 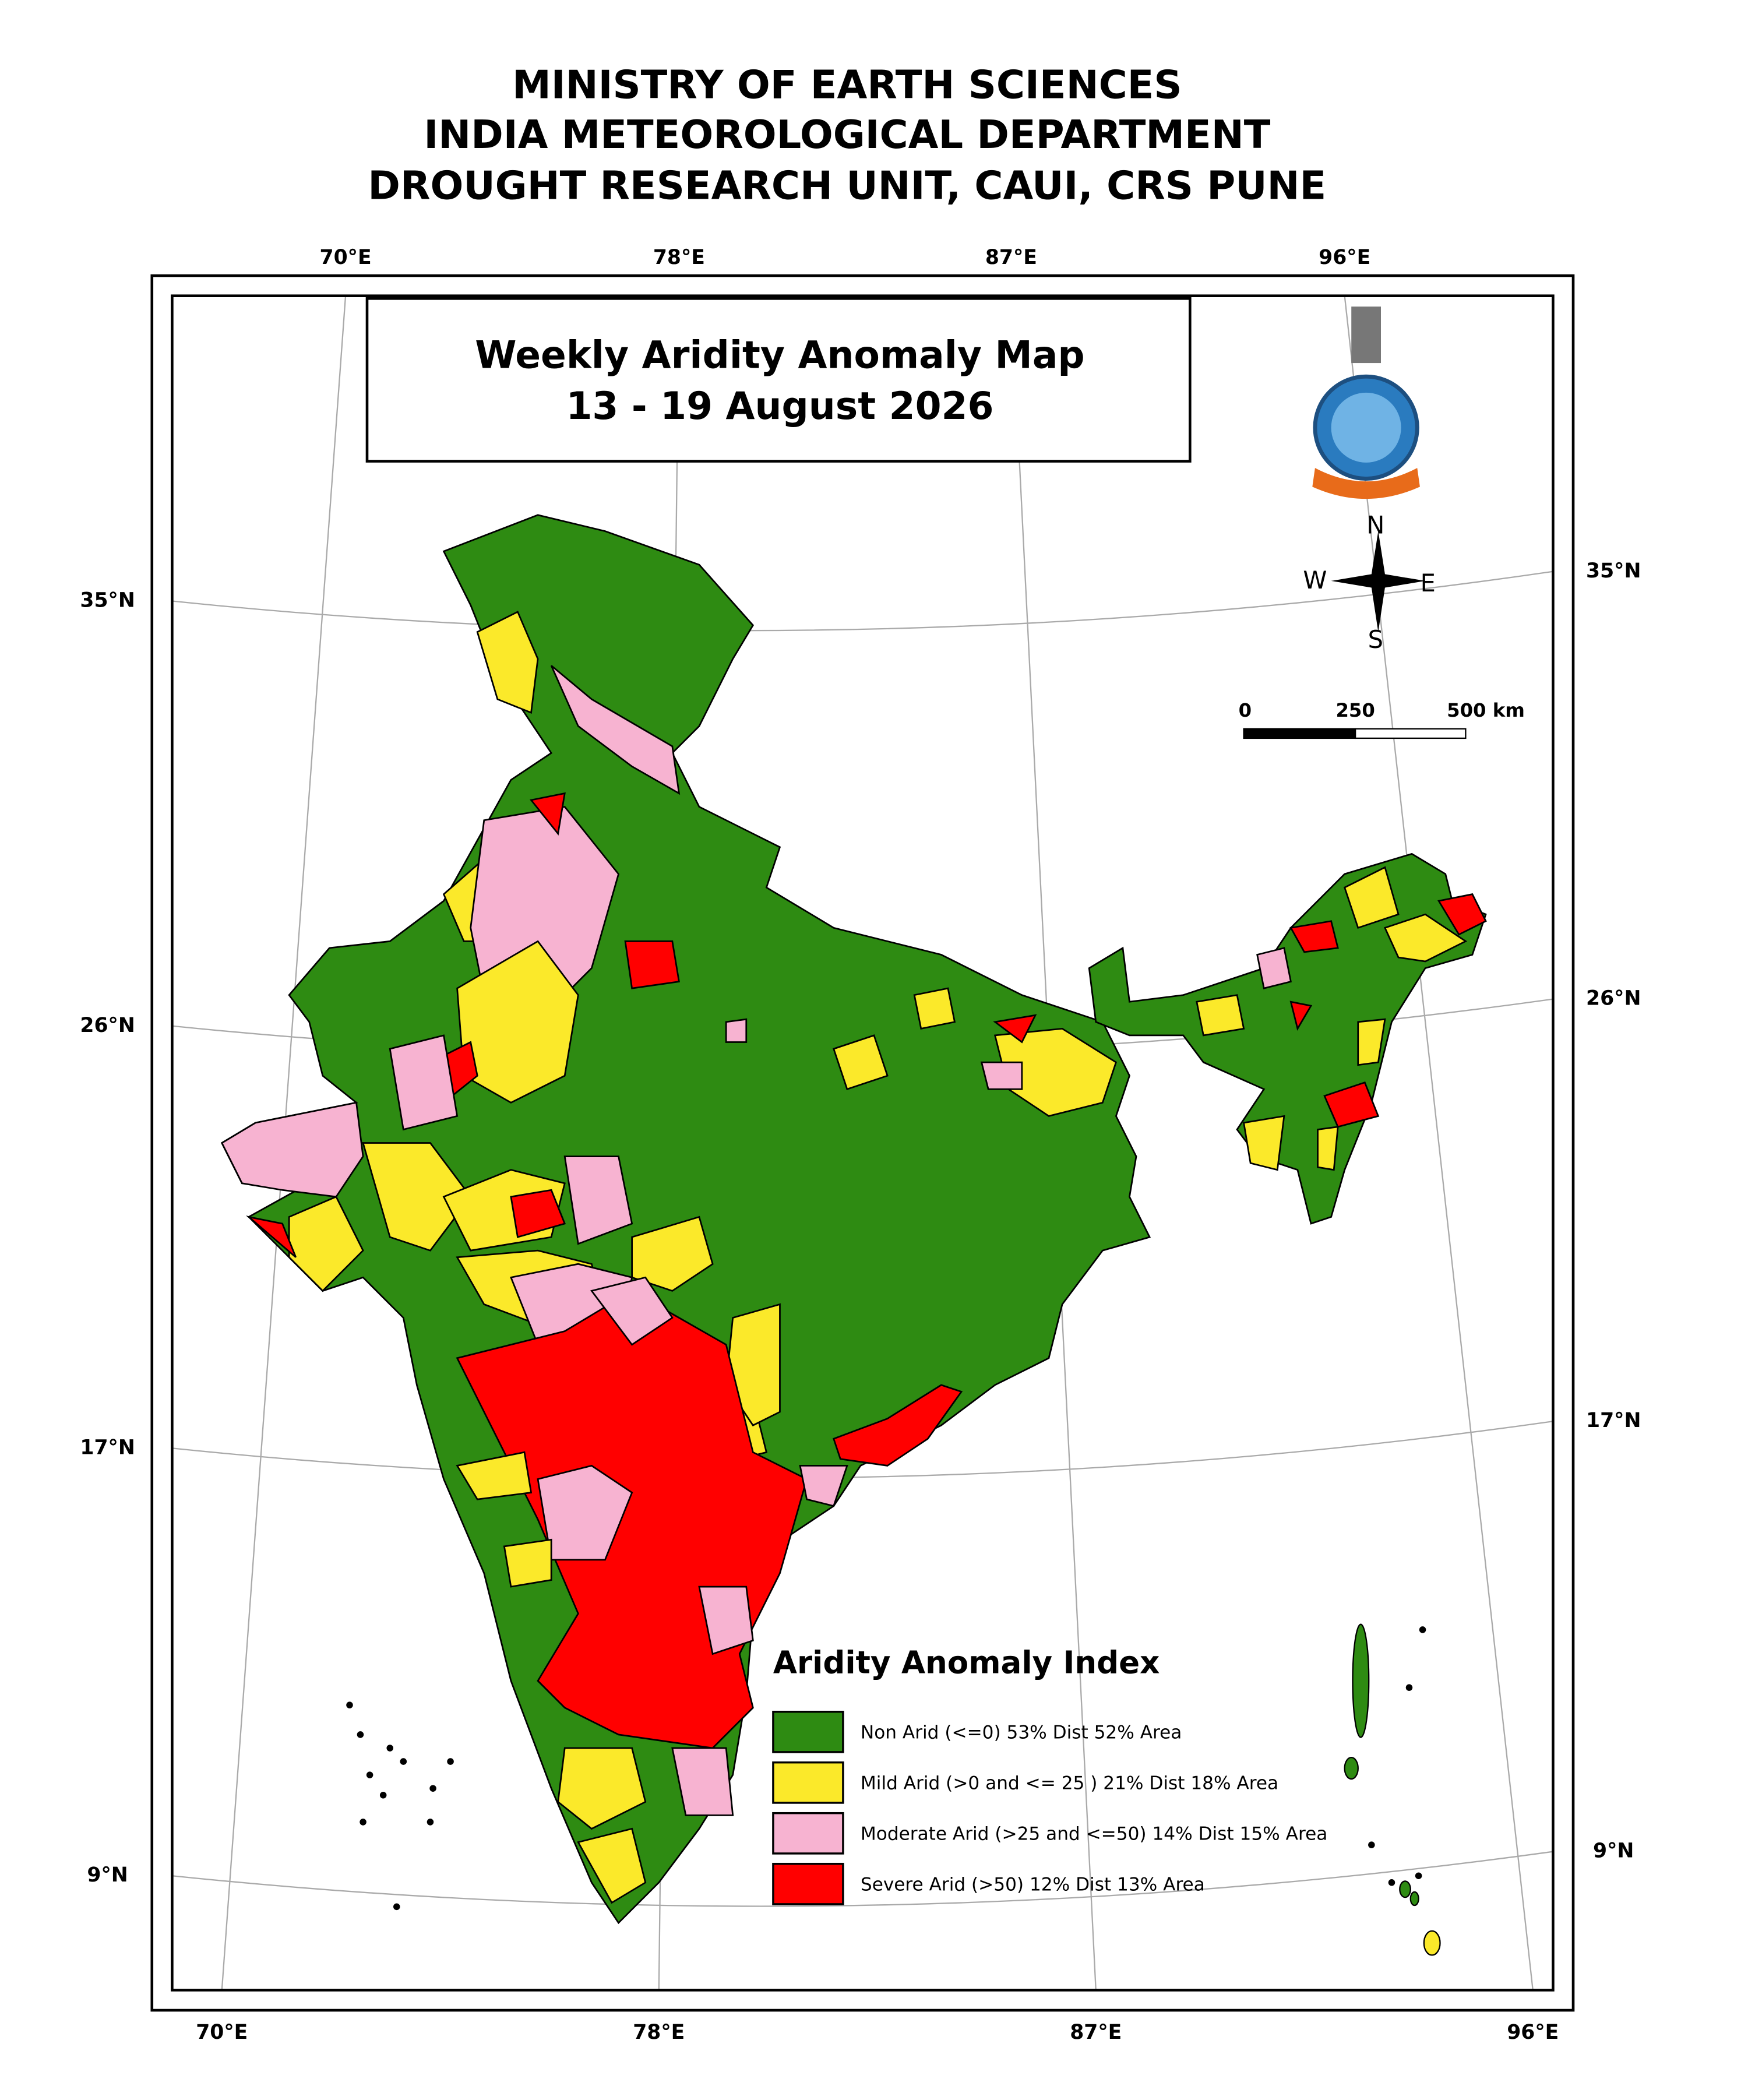 I want to click on legend-title: Aridity Anomaly Index, so click(x=966, y=1663).